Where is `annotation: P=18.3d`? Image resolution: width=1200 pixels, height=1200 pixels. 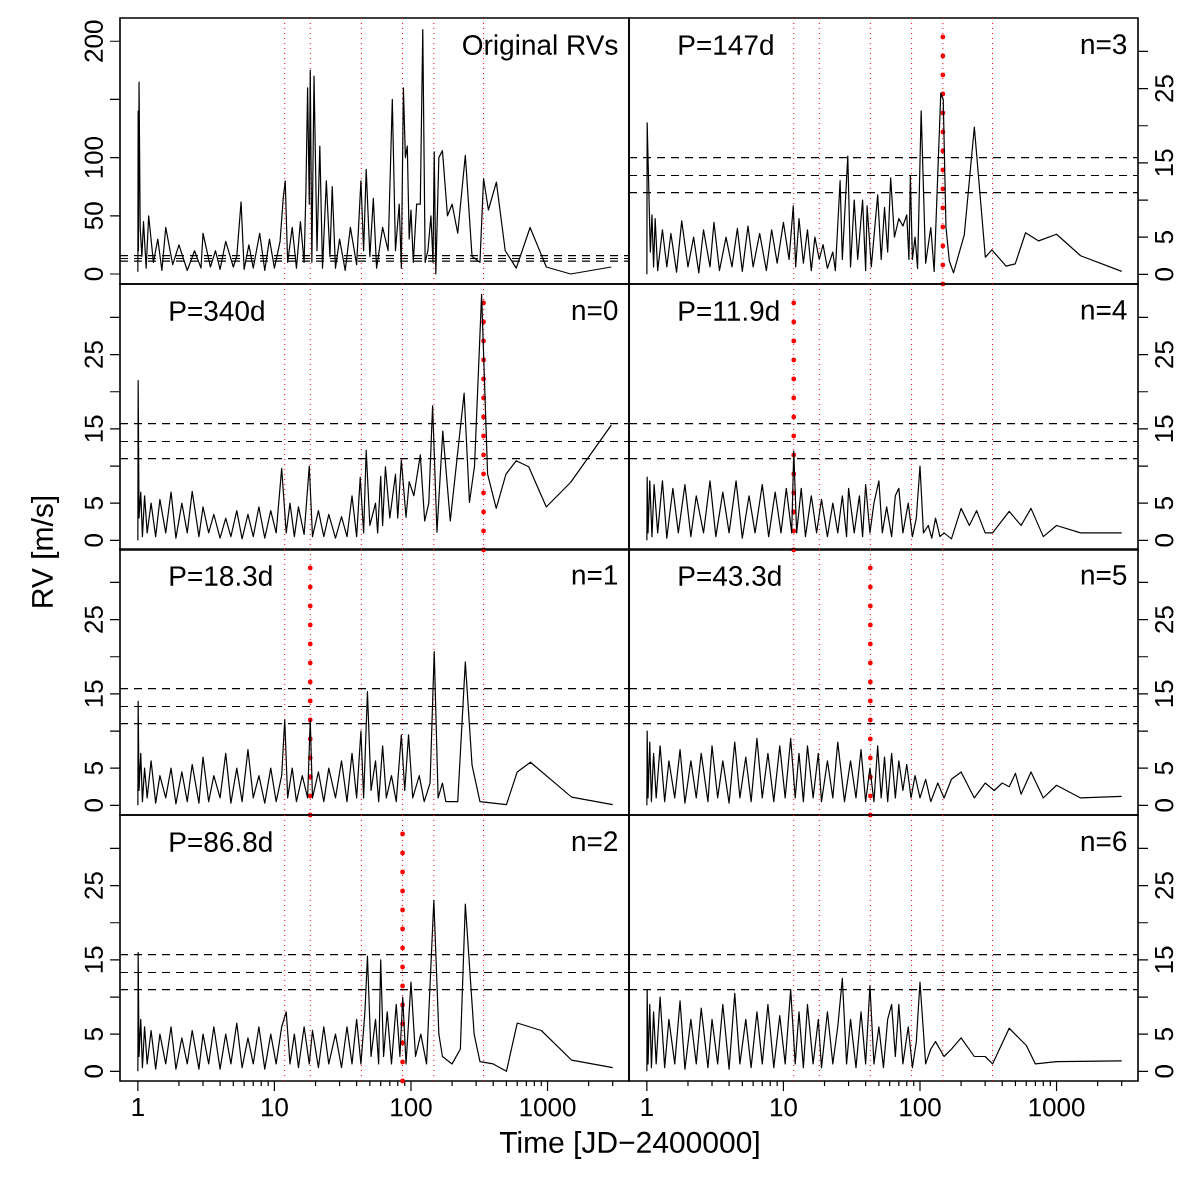
annotation: P=18.3d is located at coordinates (221, 575).